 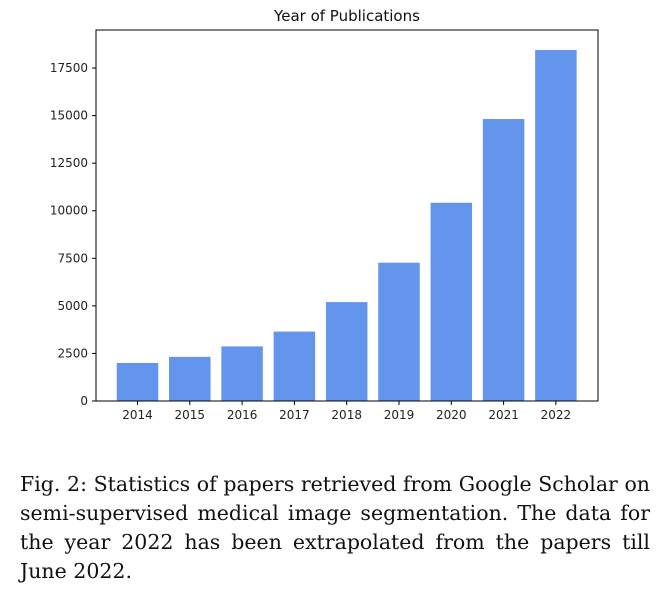 I want to click on x-tick-label: 2014, so click(x=137, y=415).